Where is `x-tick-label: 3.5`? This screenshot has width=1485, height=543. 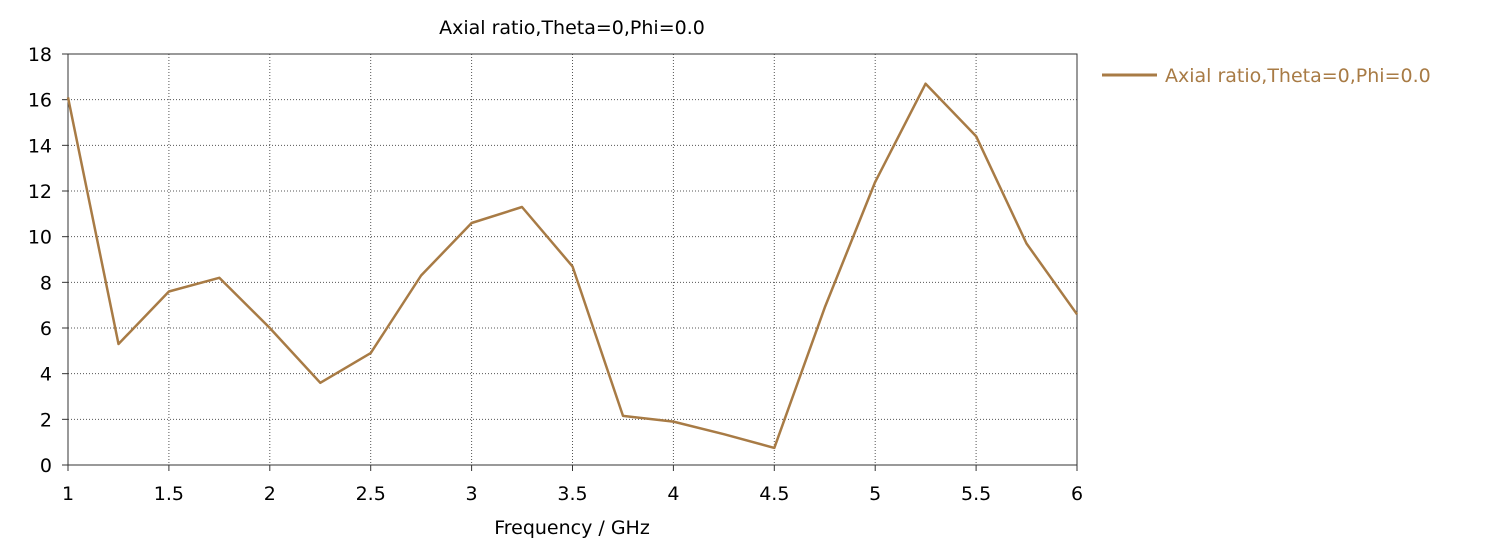 x-tick-label: 3.5 is located at coordinates (572, 494).